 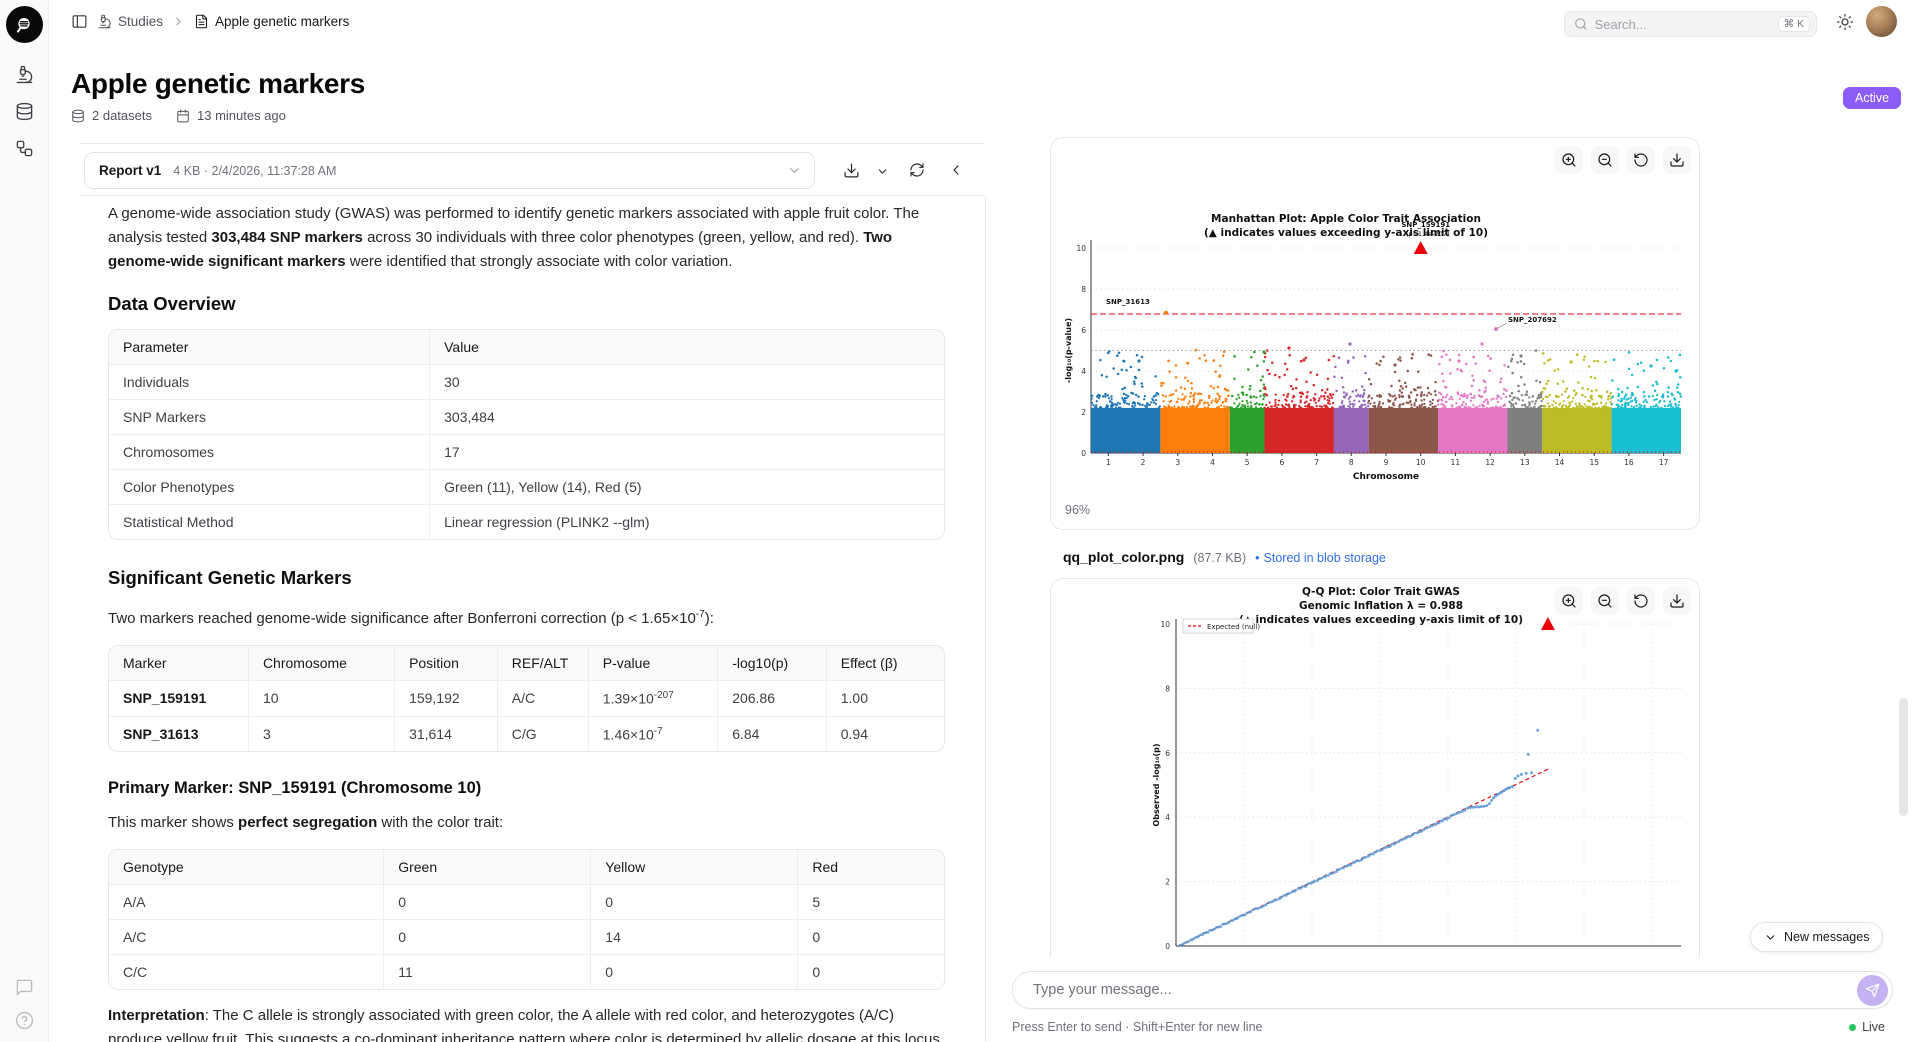 I want to click on send-button, so click(x=1872, y=990).